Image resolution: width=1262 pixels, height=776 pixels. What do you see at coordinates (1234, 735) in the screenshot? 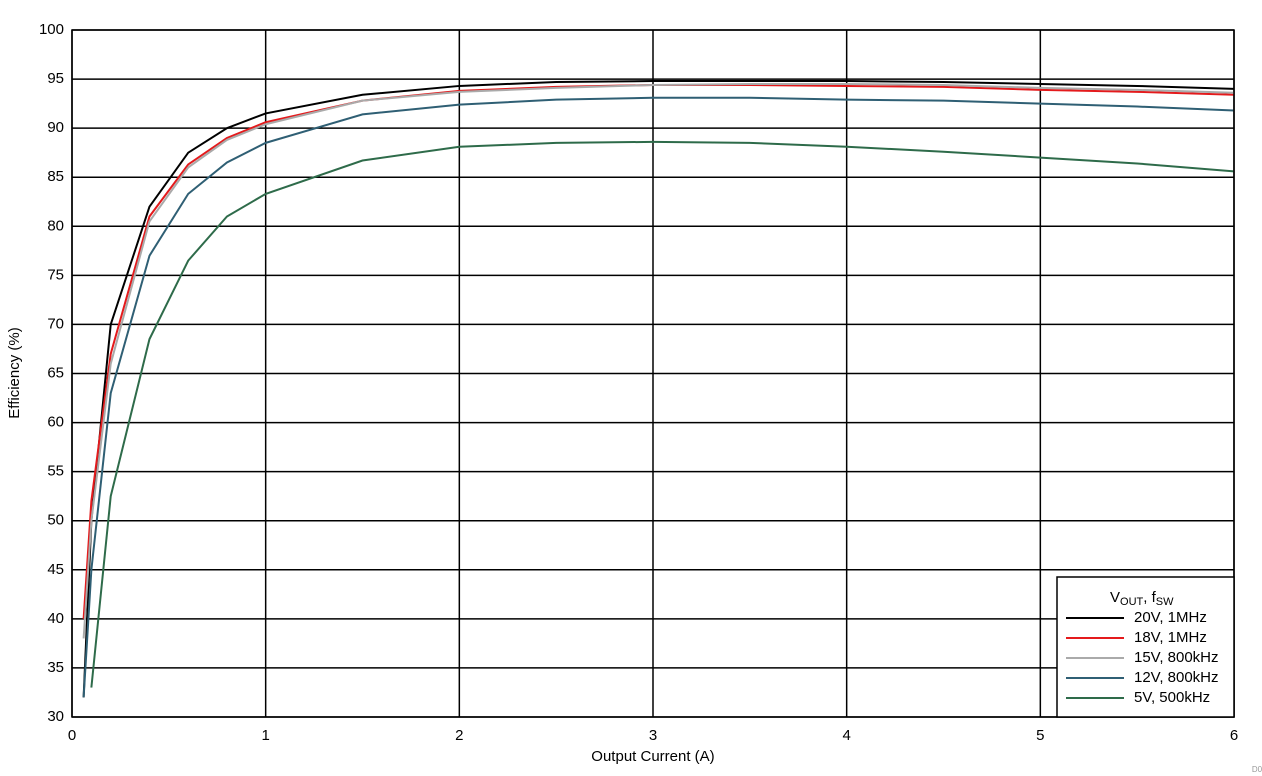
I see `x-tick-label: 6` at bounding box center [1234, 735].